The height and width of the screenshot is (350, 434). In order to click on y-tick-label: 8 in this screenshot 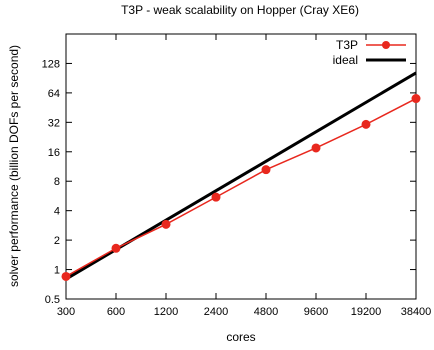, I will do `click(57, 182)`.